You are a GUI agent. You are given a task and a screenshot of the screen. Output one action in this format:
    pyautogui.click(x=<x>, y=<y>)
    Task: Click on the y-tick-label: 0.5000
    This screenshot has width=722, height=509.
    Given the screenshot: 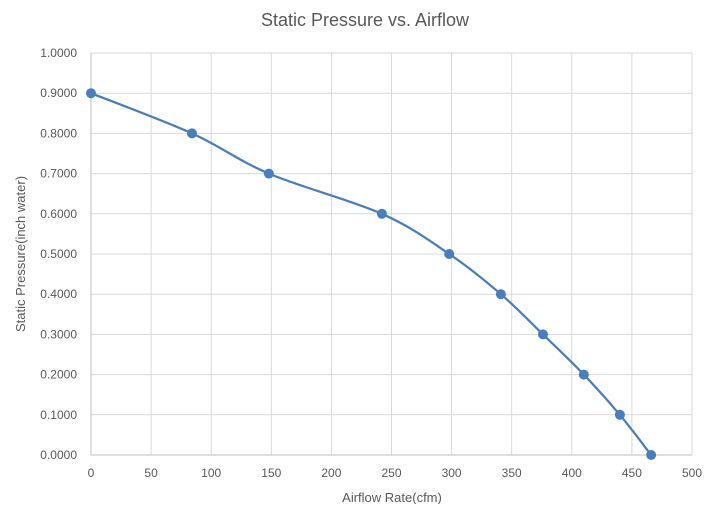 What is the action you would take?
    pyautogui.click(x=58, y=254)
    